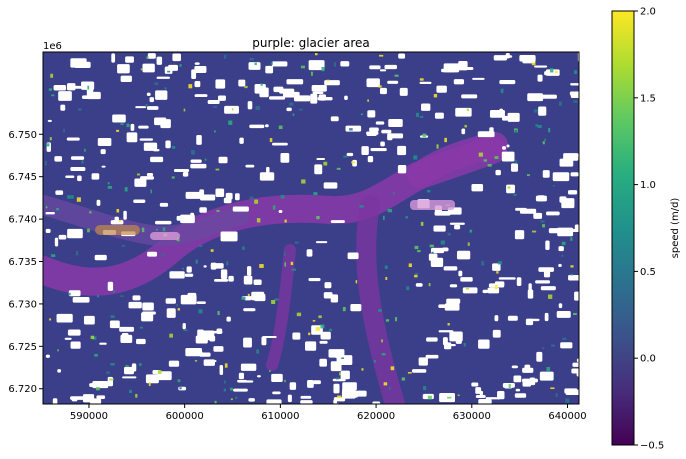 The width and height of the screenshot is (686, 459). Describe the element at coordinates (623, 228) in the screenshot. I see `colorbar` at that location.